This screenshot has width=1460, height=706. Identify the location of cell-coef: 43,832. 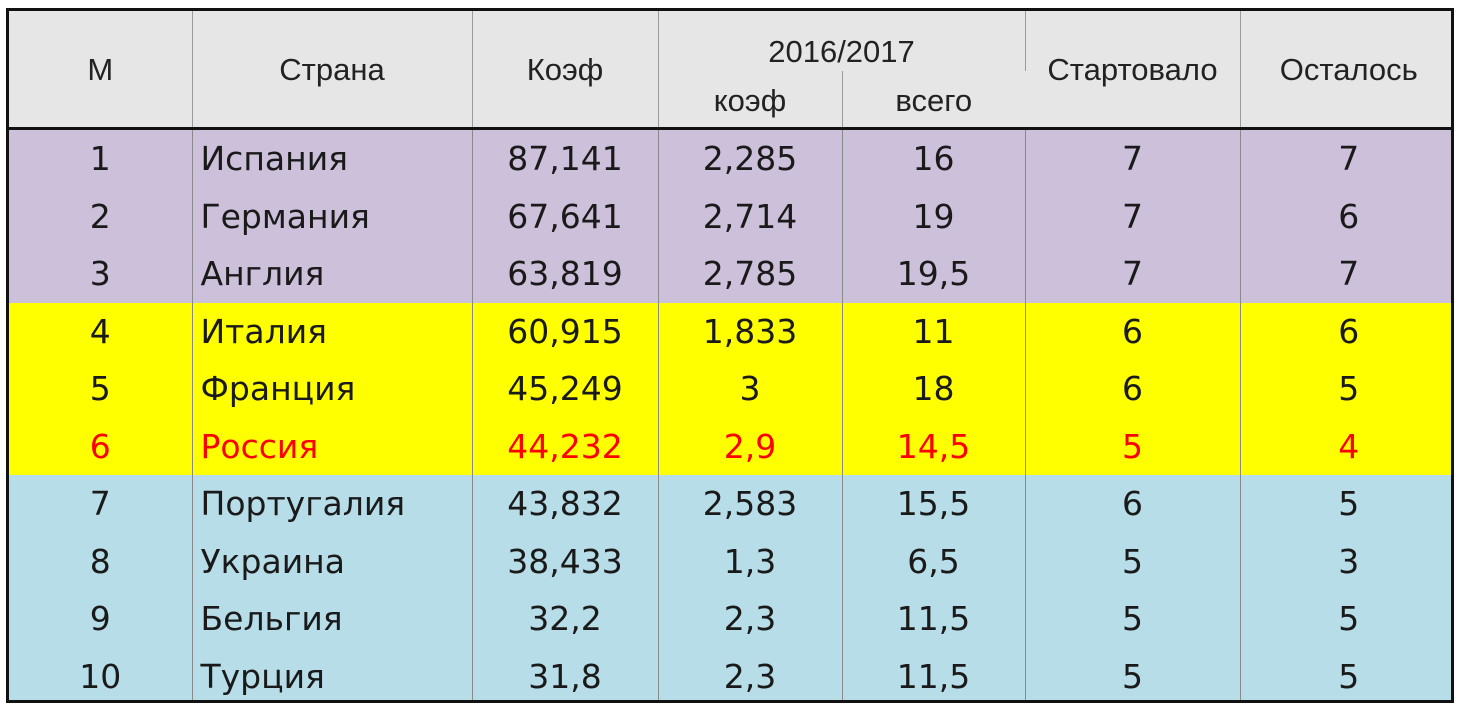
(565, 504).